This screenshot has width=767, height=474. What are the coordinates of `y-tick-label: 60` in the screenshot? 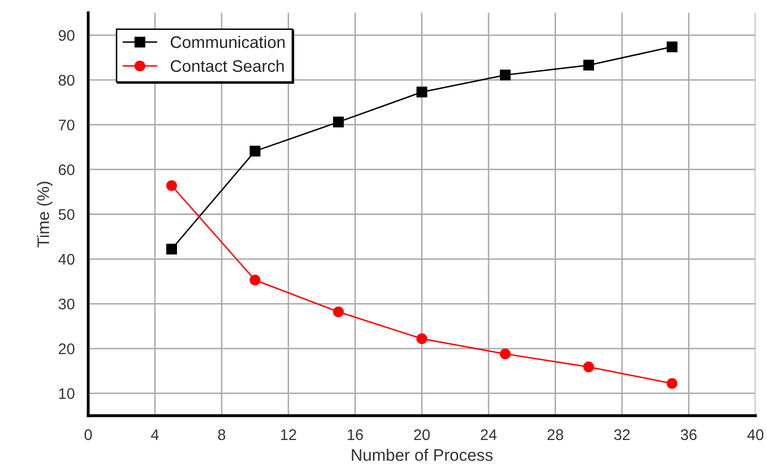 It's located at (66, 170).